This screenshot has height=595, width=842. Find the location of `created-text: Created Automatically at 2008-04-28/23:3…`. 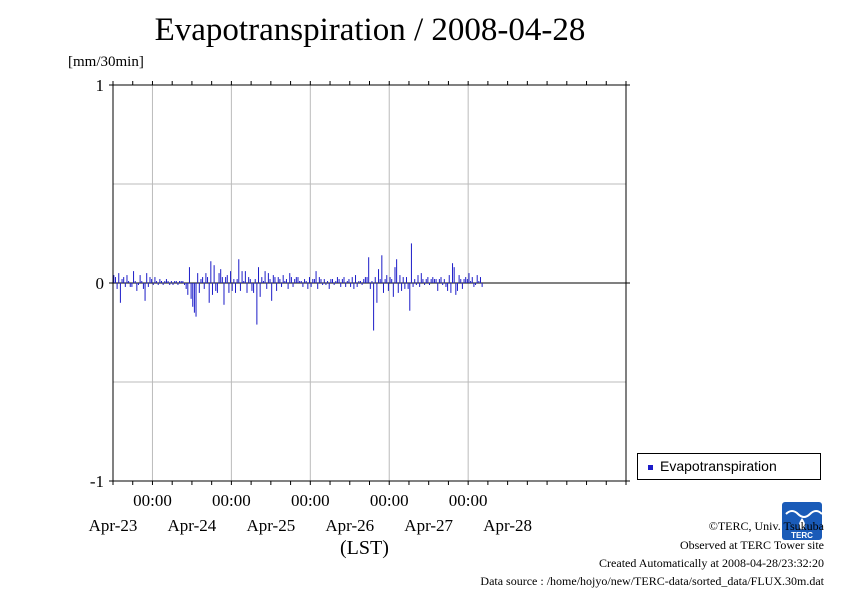

created-text: Created Automatically at 2008-04-28/23:3… is located at coordinates (711, 563).